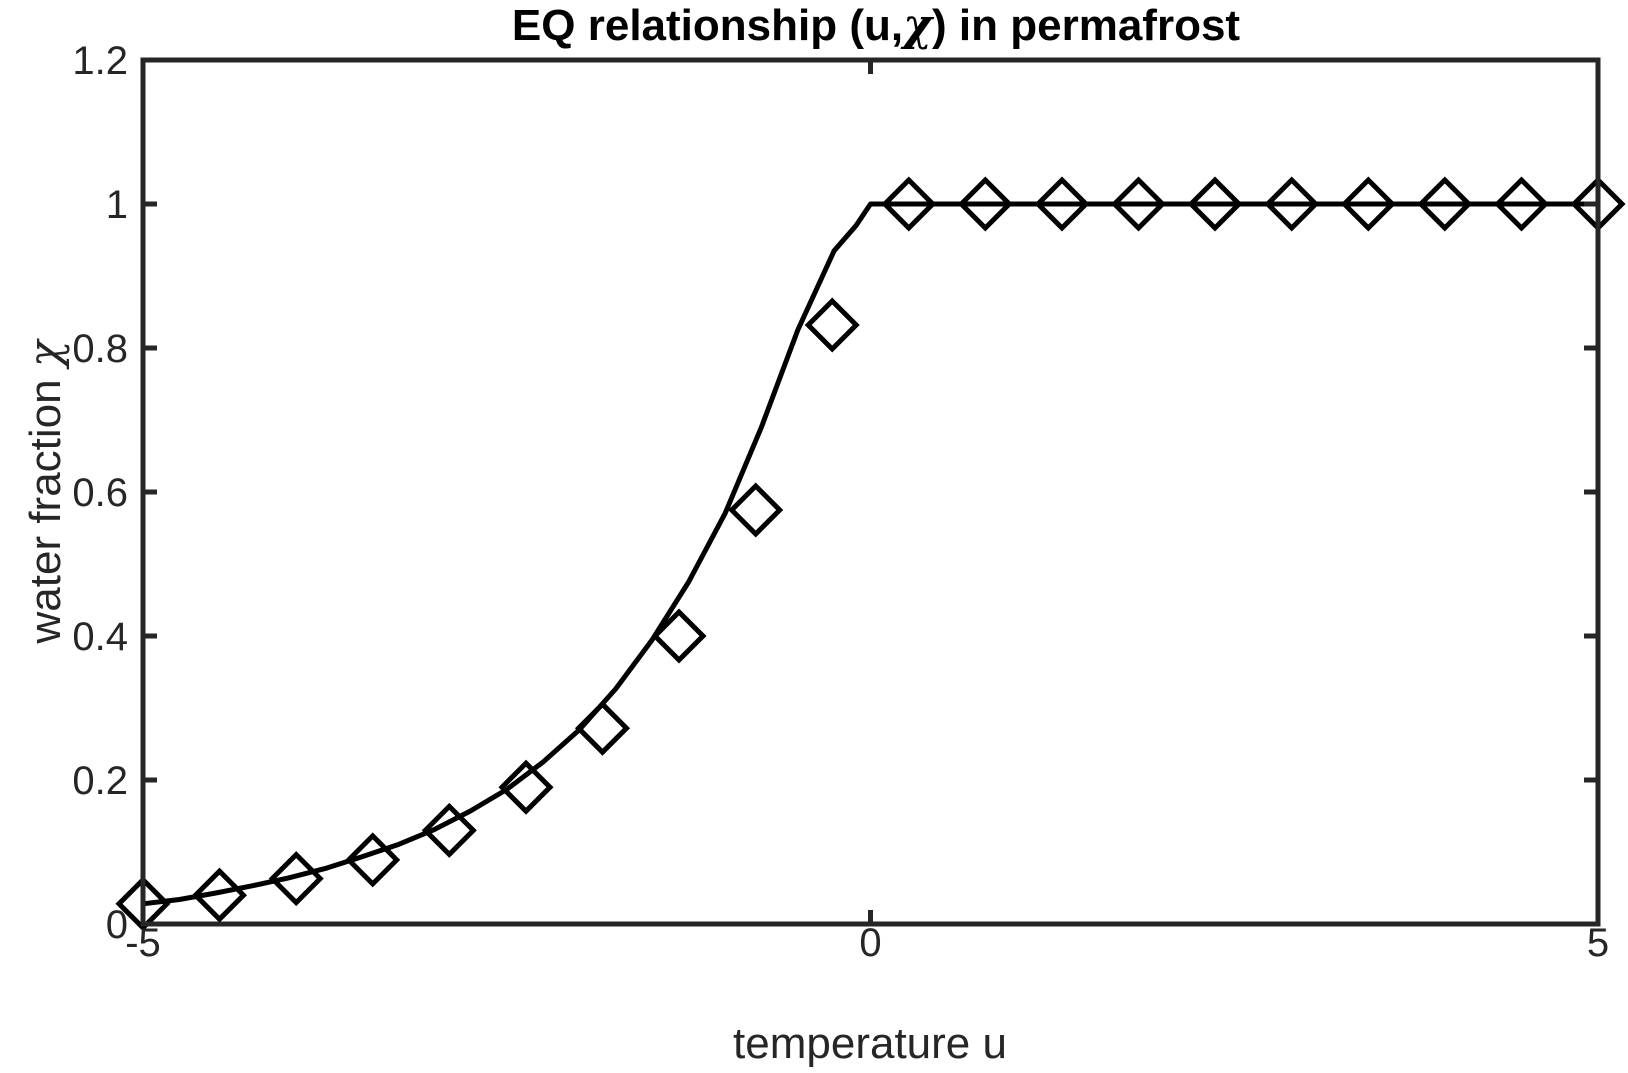  What do you see at coordinates (100, 61) in the screenshot?
I see `y-tick-label: 1.2` at bounding box center [100, 61].